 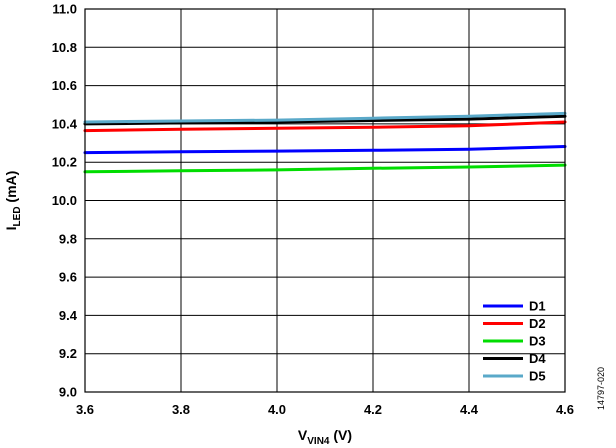 What do you see at coordinates (325, 142) in the screenshot?
I see `series-layer` at bounding box center [325, 142].